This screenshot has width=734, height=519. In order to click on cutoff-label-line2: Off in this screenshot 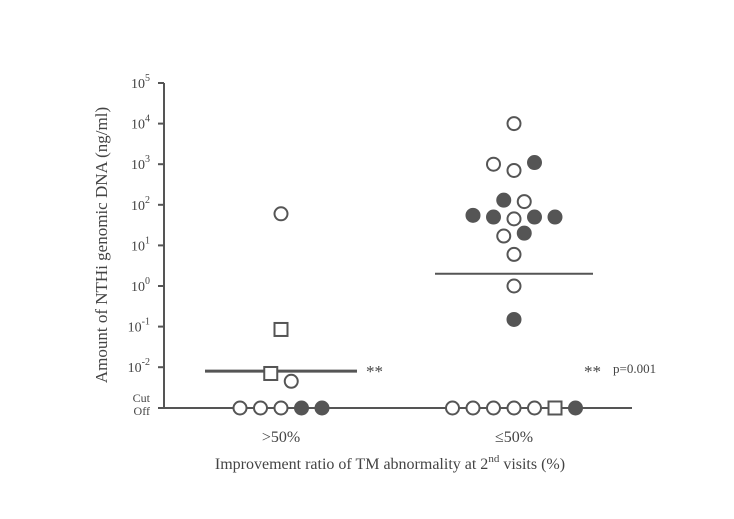, I will do `click(142, 411)`.